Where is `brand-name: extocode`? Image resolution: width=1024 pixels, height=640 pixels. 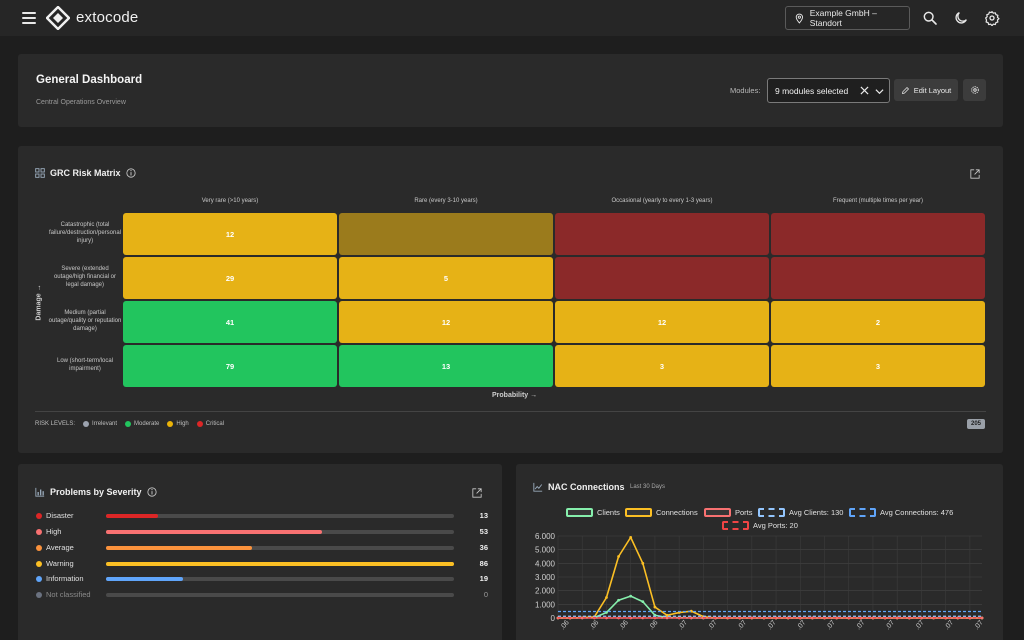 brand-name: extocode is located at coordinates (107, 17).